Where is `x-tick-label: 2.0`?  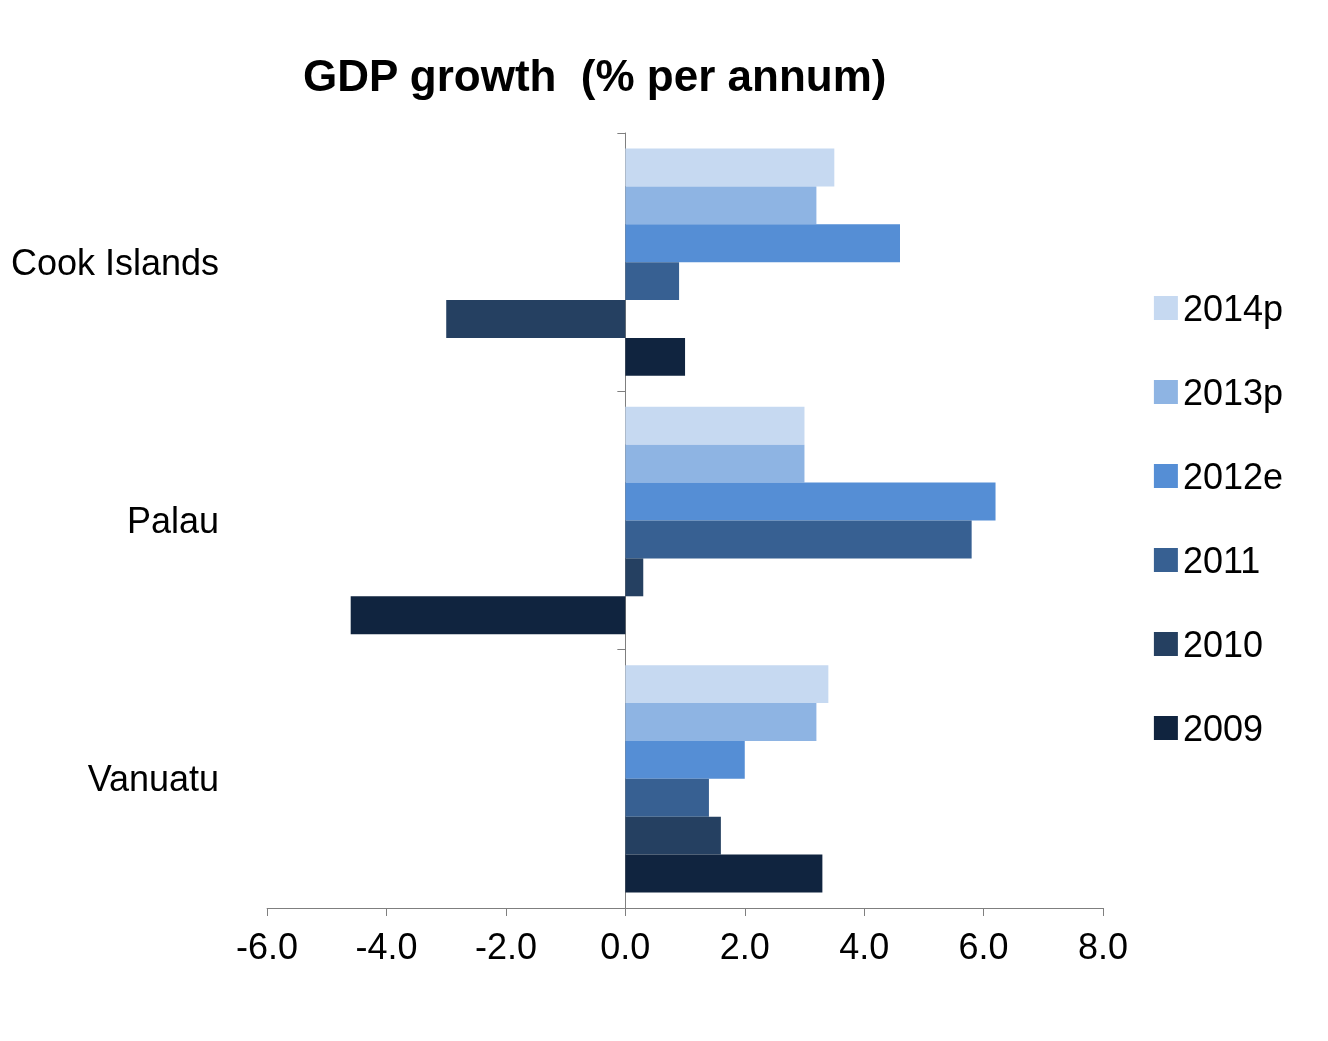 x-tick-label: 2.0 is located at coordinates (744, 946).